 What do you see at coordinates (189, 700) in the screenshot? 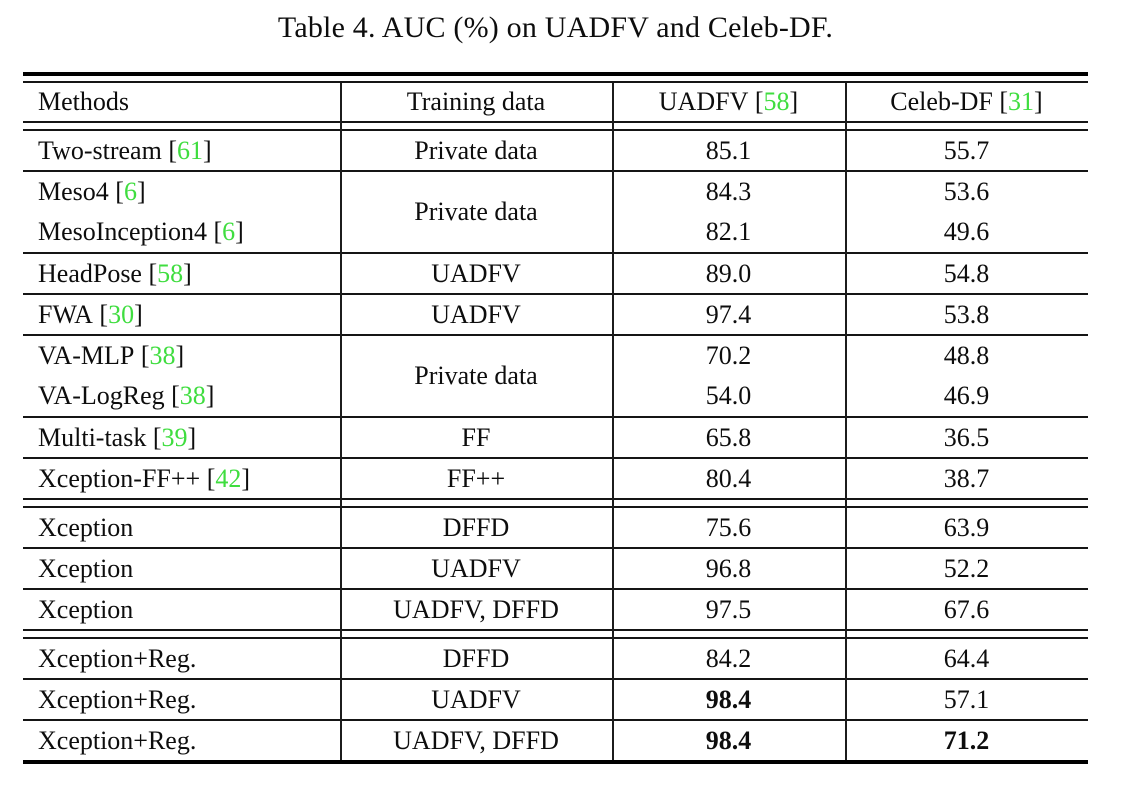
I see `method-label: Xception+Reg.` at bounding box center [189, 700].